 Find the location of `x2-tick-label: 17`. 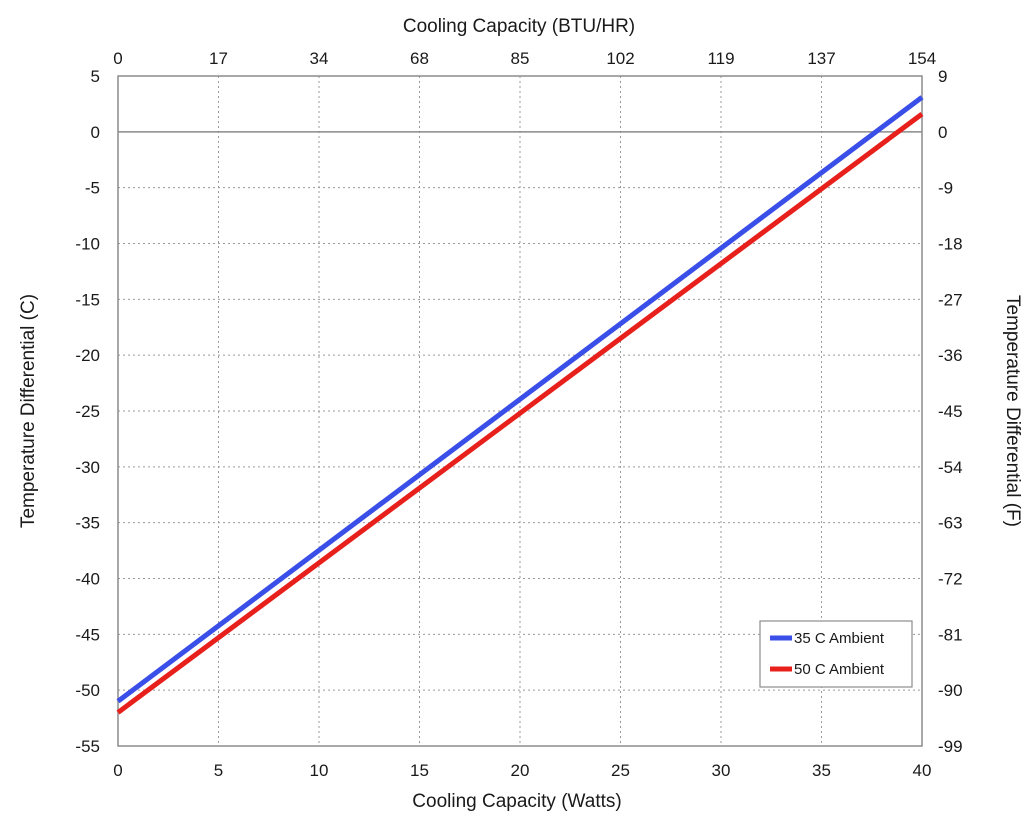

x2-tick-label: 17 is located at coordinates (218, 58).